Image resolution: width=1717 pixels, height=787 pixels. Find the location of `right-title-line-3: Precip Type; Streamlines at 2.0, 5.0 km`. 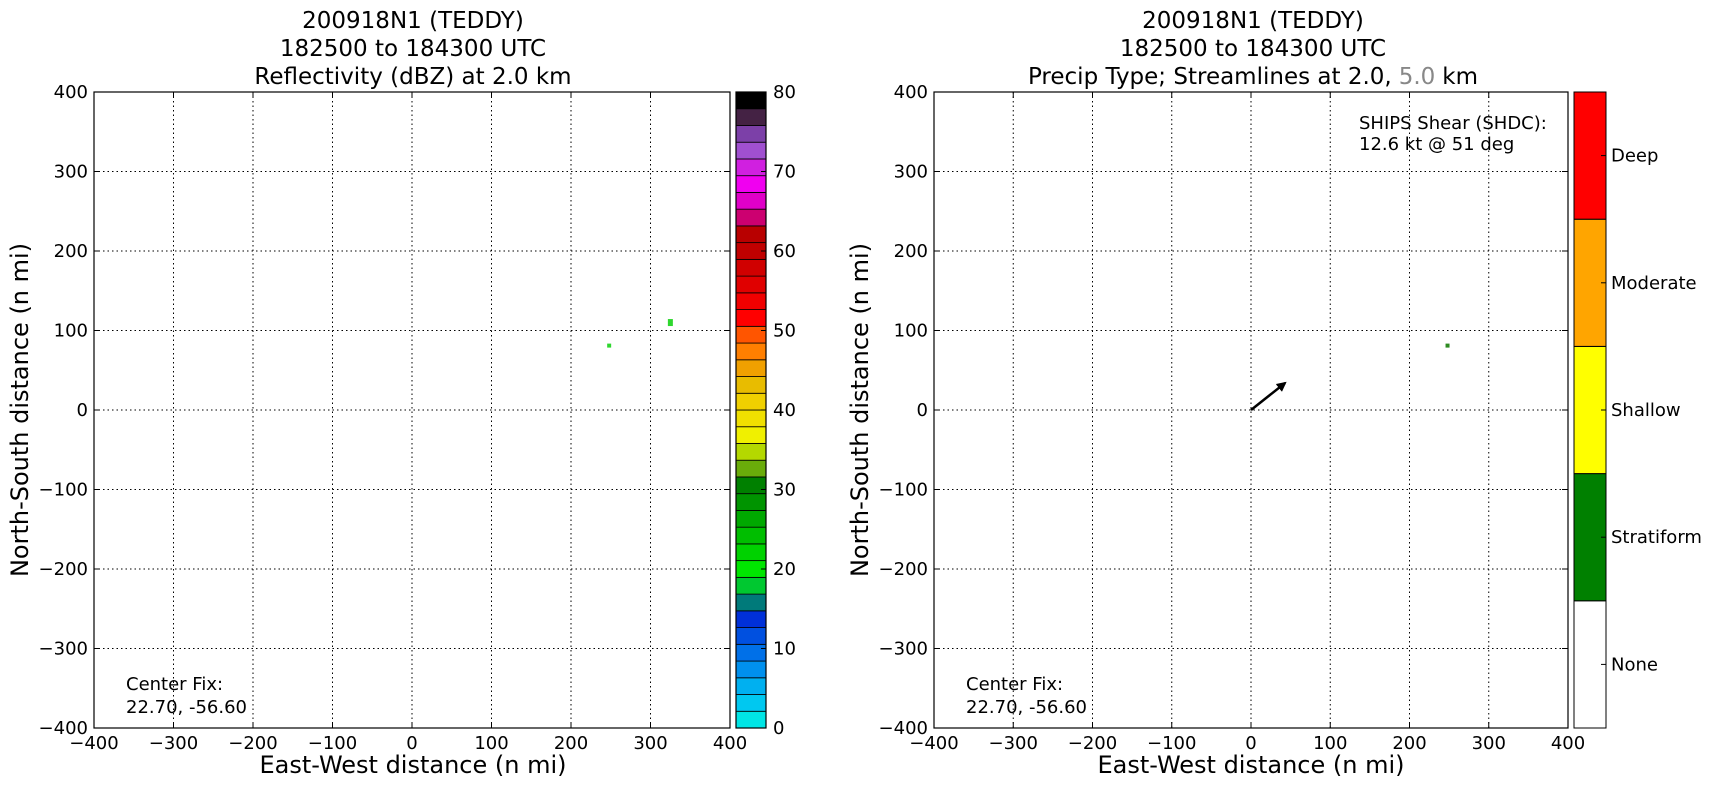

right-title-line-3: Precip Type; Streamlines at 2.0, 5.0 km is located at coordinates (1253, 77).